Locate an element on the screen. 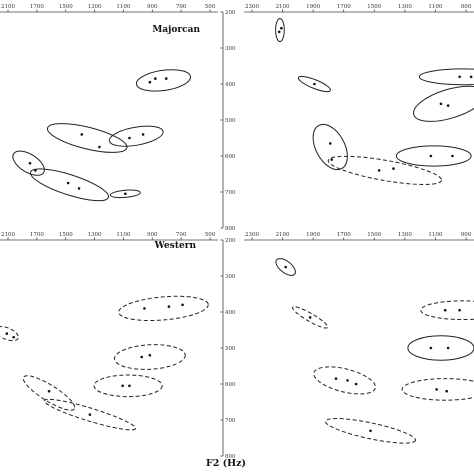 This screenshot has height=474, width=474. x-tick-label: 700 is located at coordinates (181, 7).